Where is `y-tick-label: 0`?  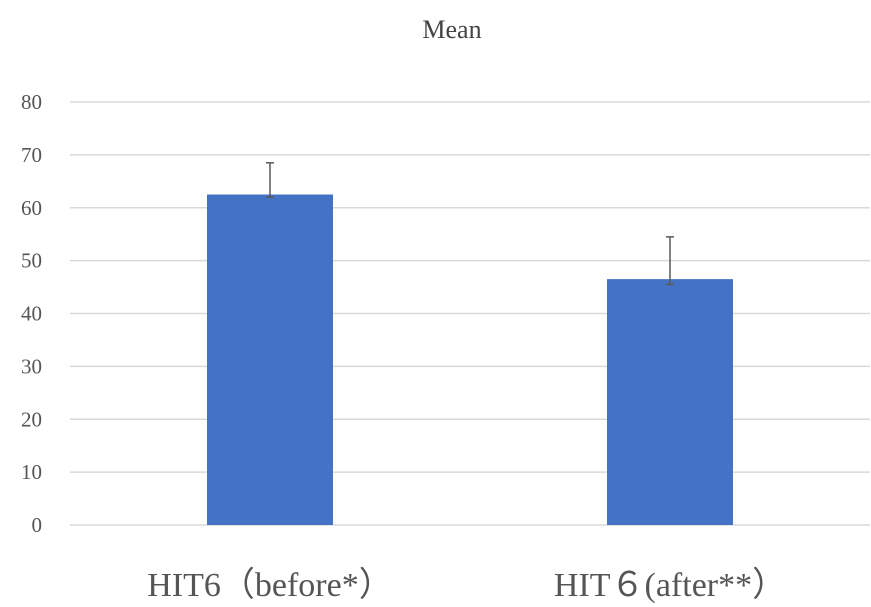 y-tick-label: 0 is located at coordinates (37, 525).